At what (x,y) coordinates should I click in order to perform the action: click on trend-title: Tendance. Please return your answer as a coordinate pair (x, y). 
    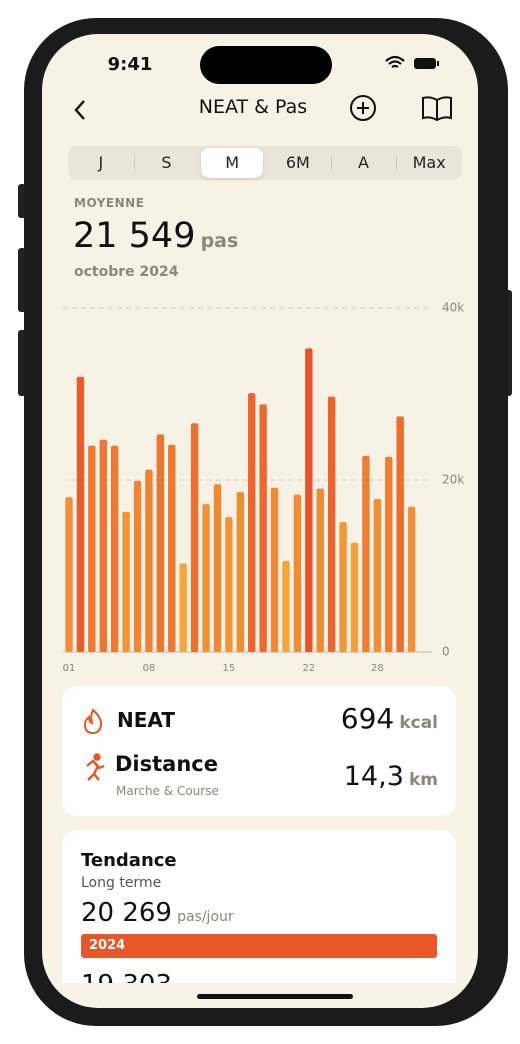
    Looking at the image, I should click on (129, 860).